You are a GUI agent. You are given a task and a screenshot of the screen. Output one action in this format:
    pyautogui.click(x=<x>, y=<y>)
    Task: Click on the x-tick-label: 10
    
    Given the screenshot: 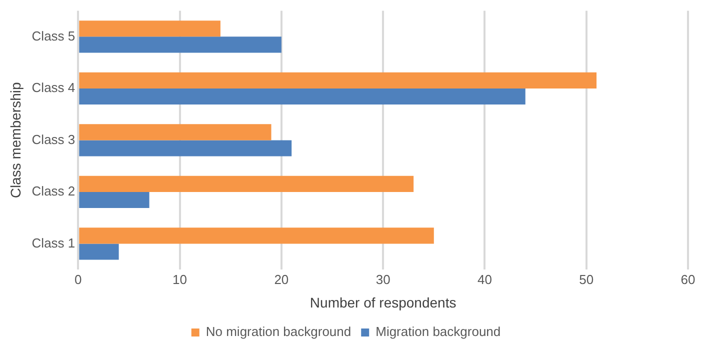 What is the action you would take?
    pyautogui.click(x=180, y=279)
    